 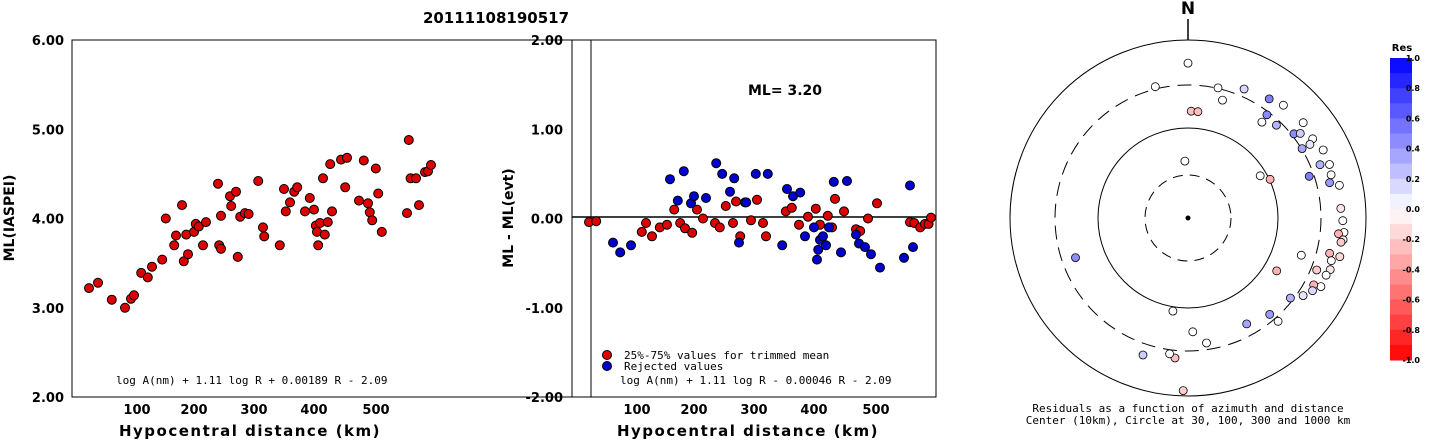 What do you see at coordinates (1413, 179) in the screenshot?
I see `colorbar-label: 0.2` at bounding box center [1413, 179].